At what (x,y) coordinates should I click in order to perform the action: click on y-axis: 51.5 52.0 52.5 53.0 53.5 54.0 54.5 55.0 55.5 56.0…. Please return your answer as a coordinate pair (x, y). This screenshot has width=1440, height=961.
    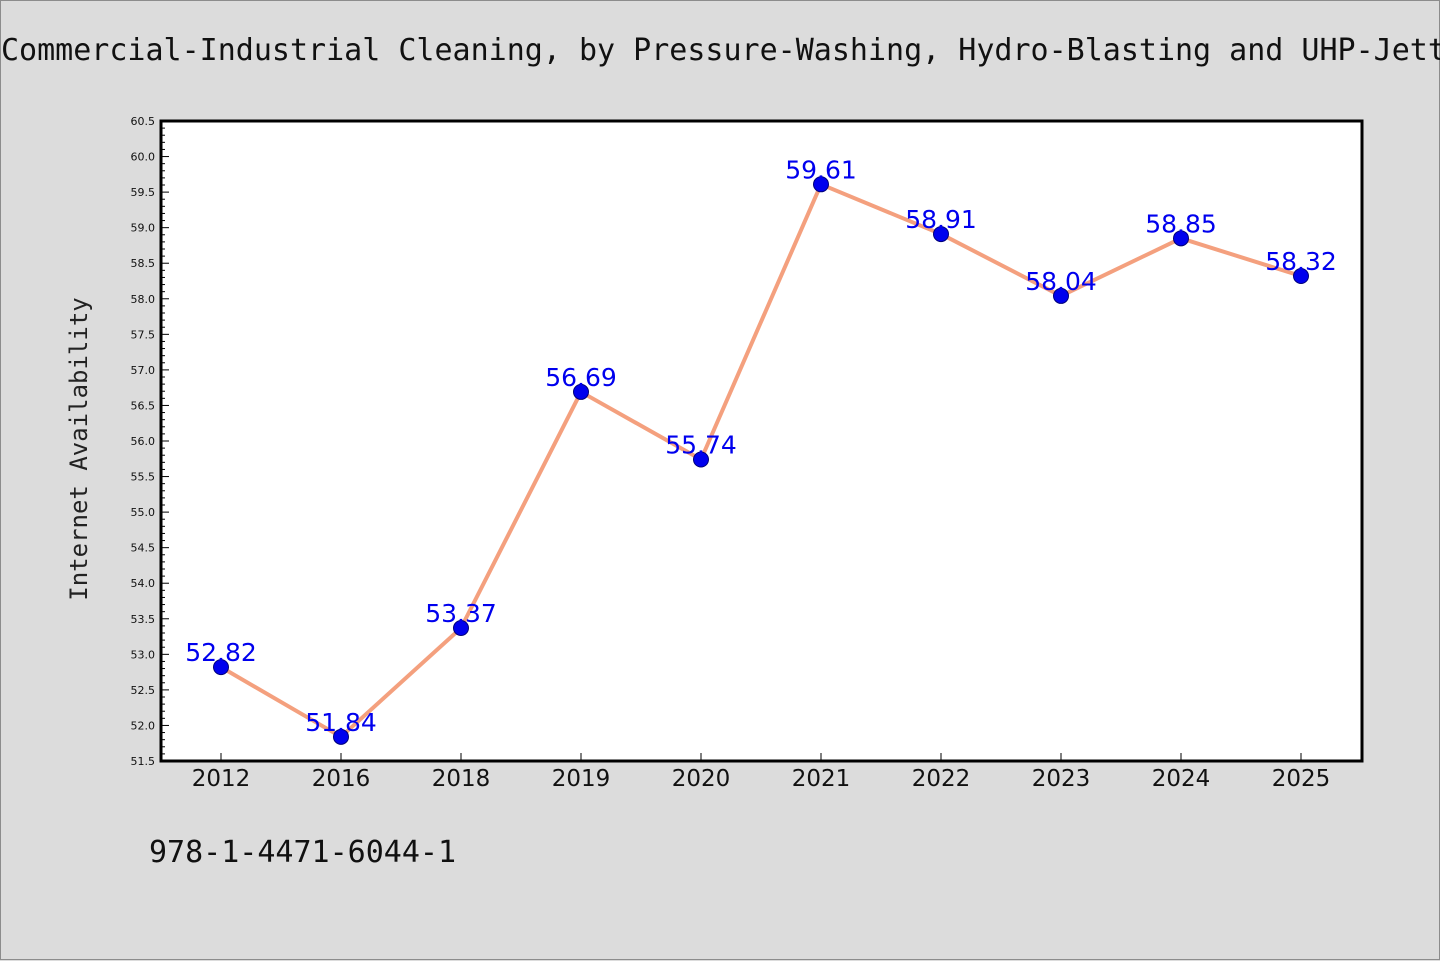
    Looking at the image, I should click on (150, 441).